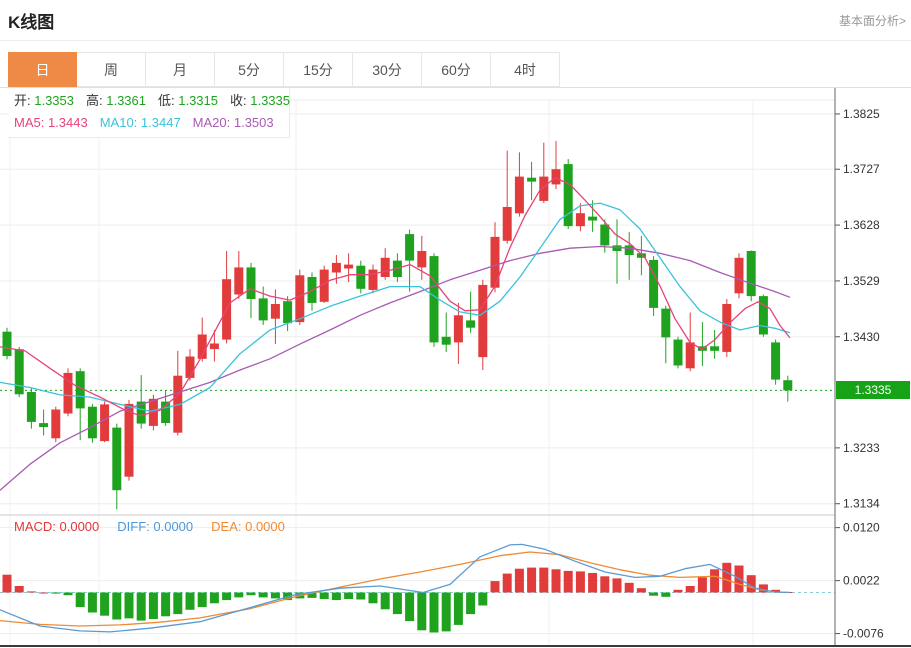 The height and width of the screenshot is (648, 911). Describe the element at coordinates (863, 634) in the screenshot. I see `macd-axis-tick-label: -0.0076` at that location.